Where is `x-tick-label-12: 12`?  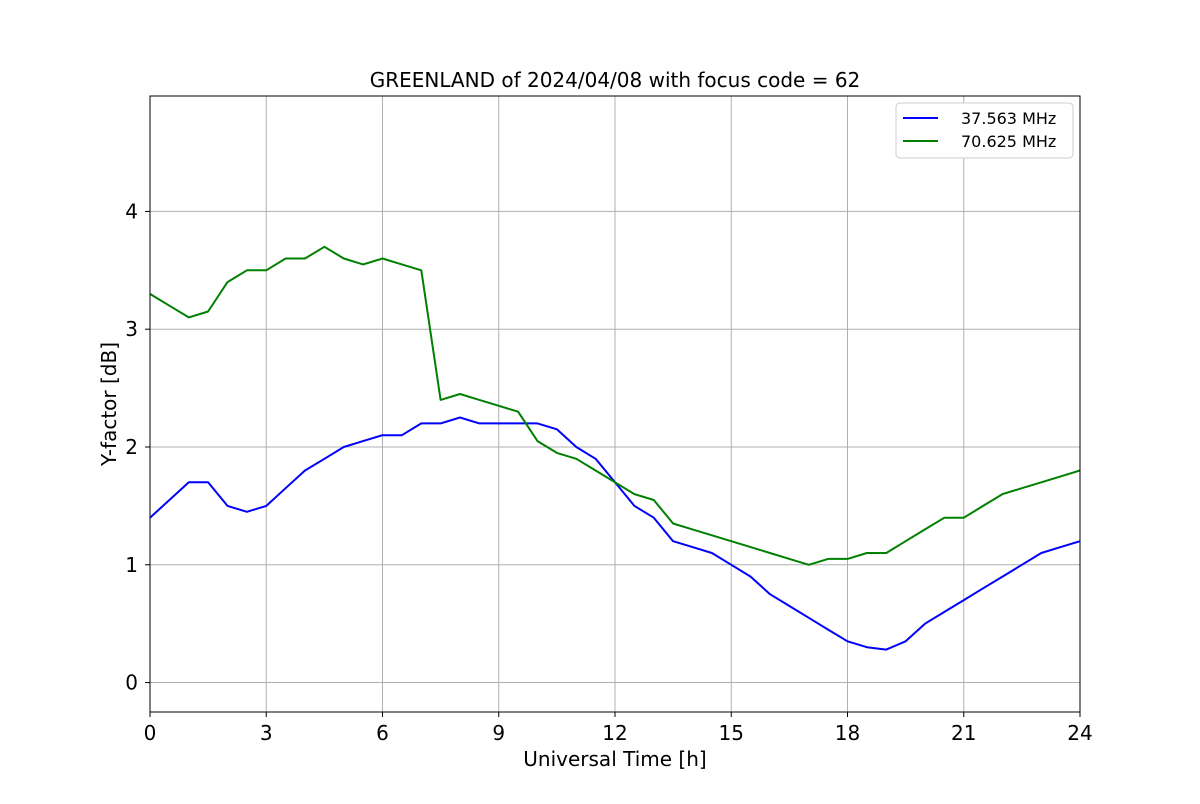 x-tick-label-12: 12 is located at coordinates (614, 733).